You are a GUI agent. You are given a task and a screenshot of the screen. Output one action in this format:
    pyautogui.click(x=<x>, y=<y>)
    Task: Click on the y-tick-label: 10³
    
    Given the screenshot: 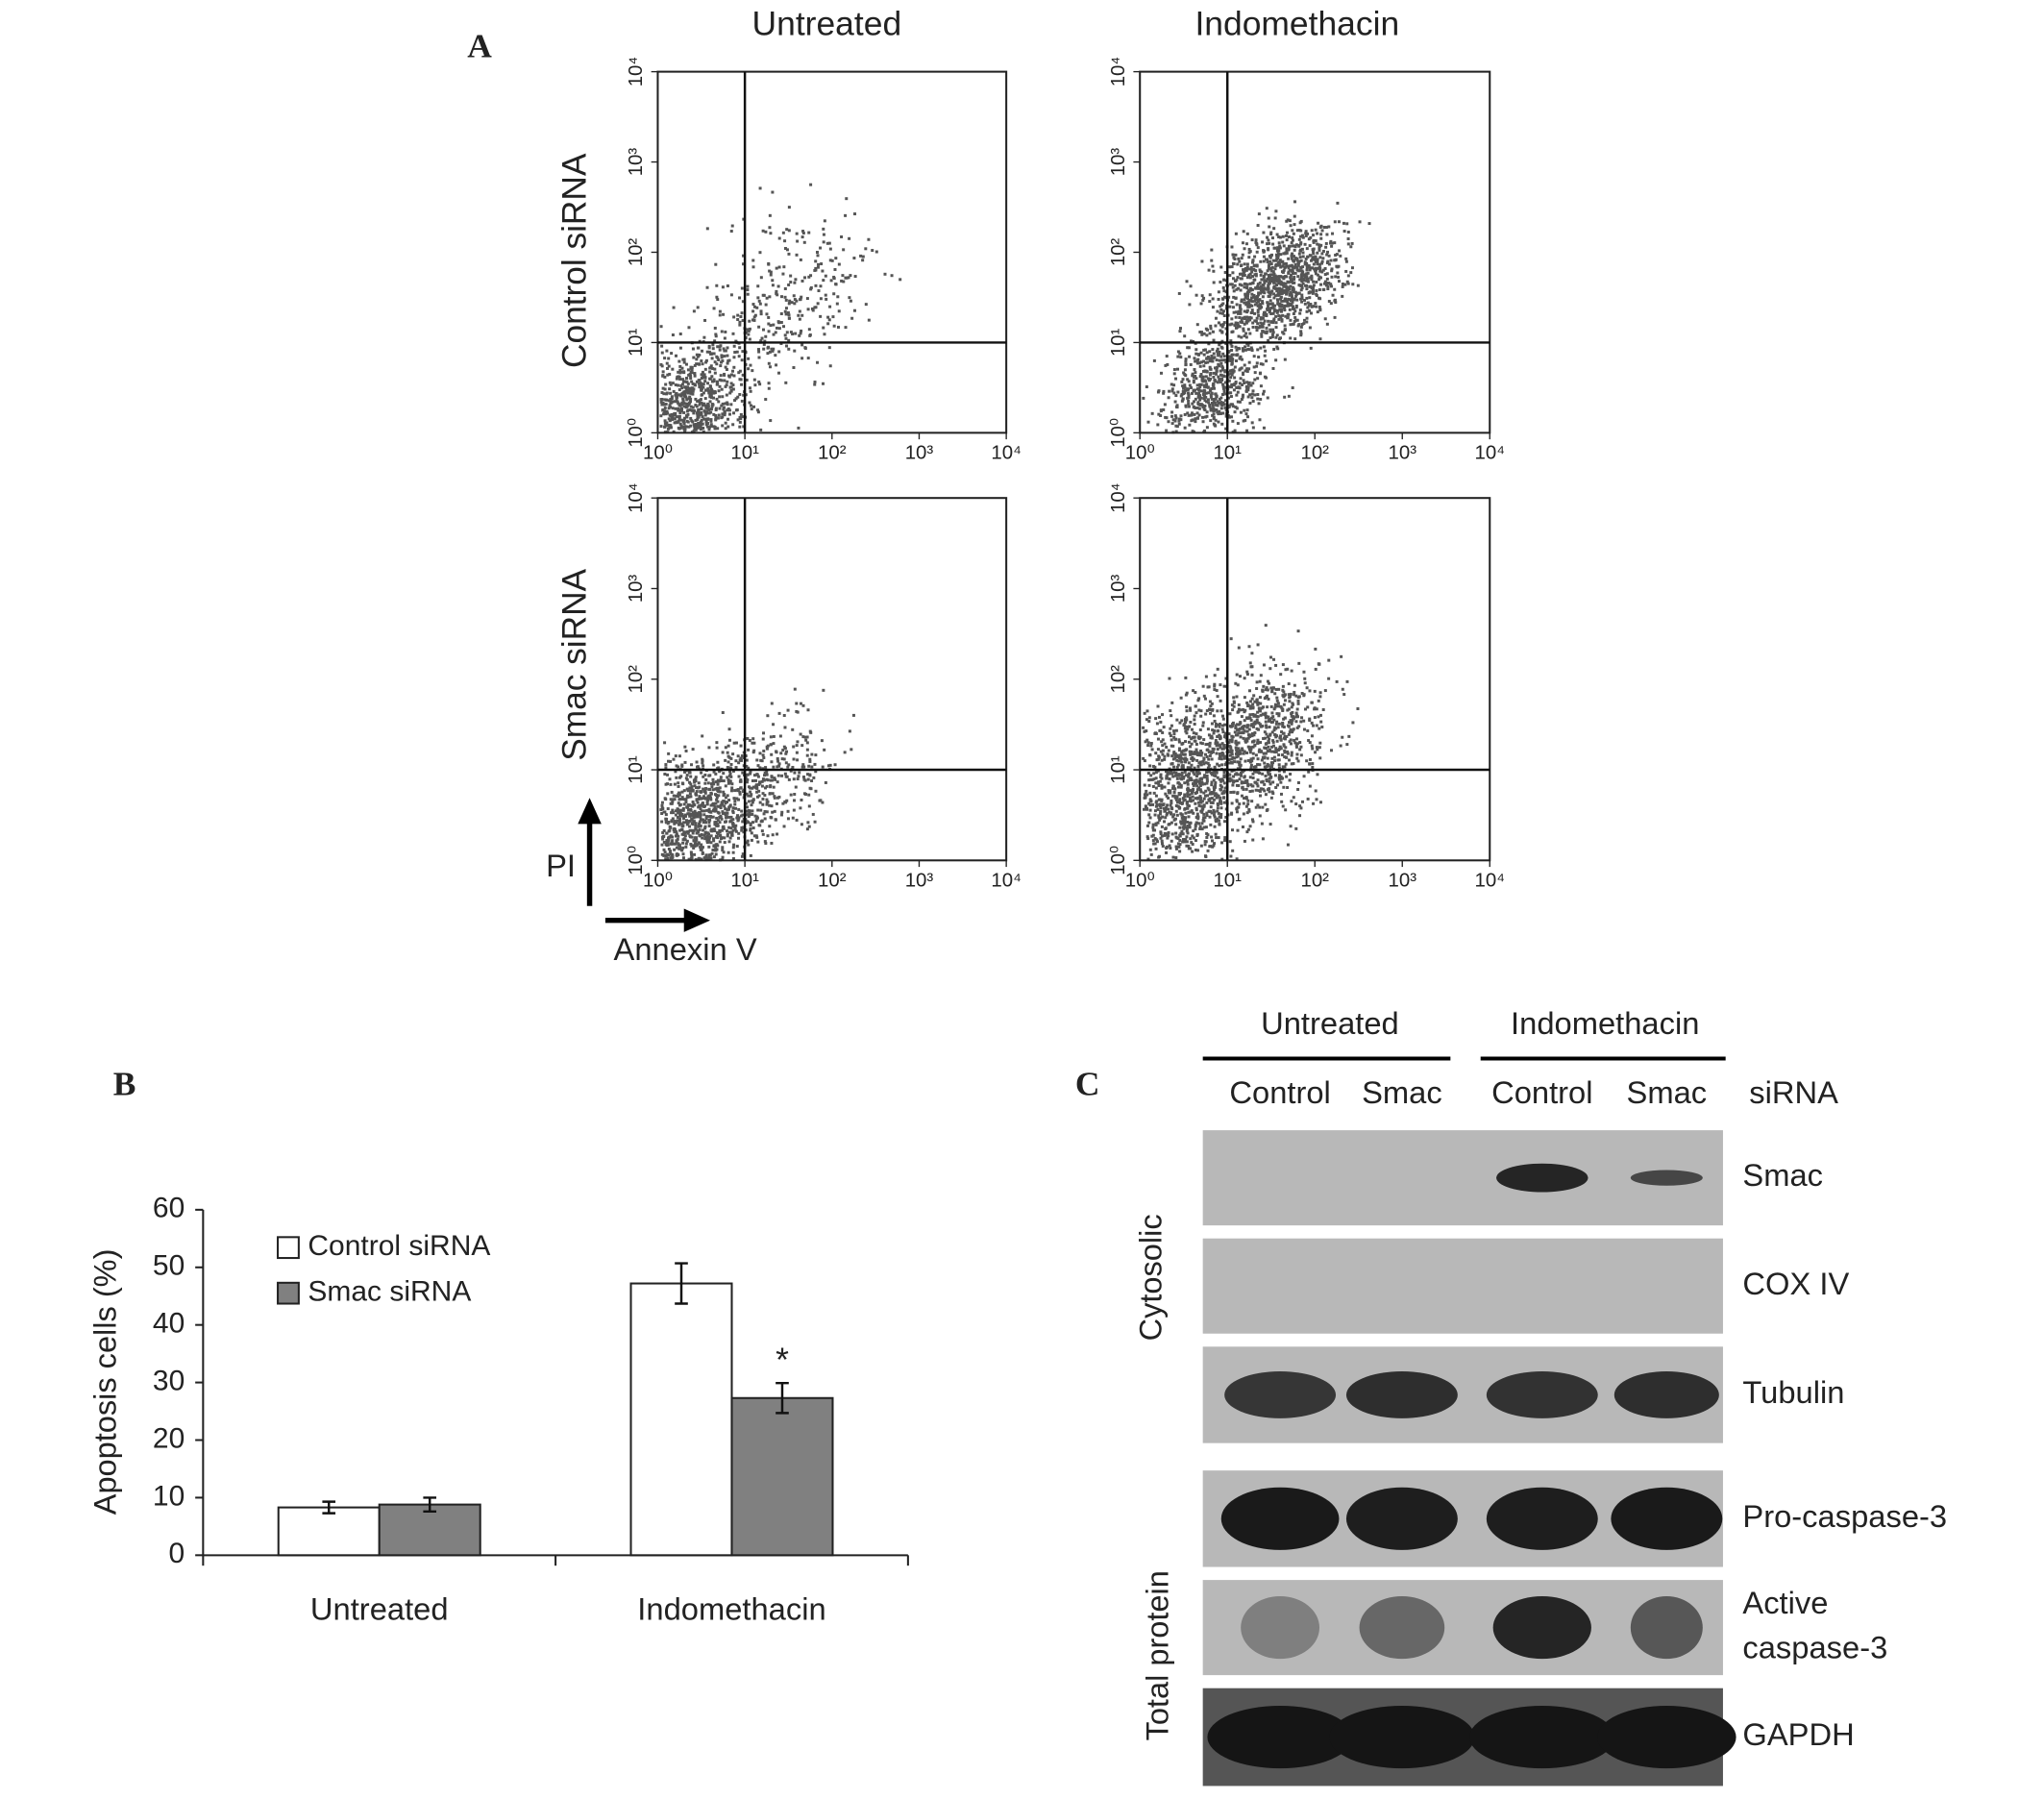 What is the action you would take?
    pyautogui.click(x=636, y=589)
    